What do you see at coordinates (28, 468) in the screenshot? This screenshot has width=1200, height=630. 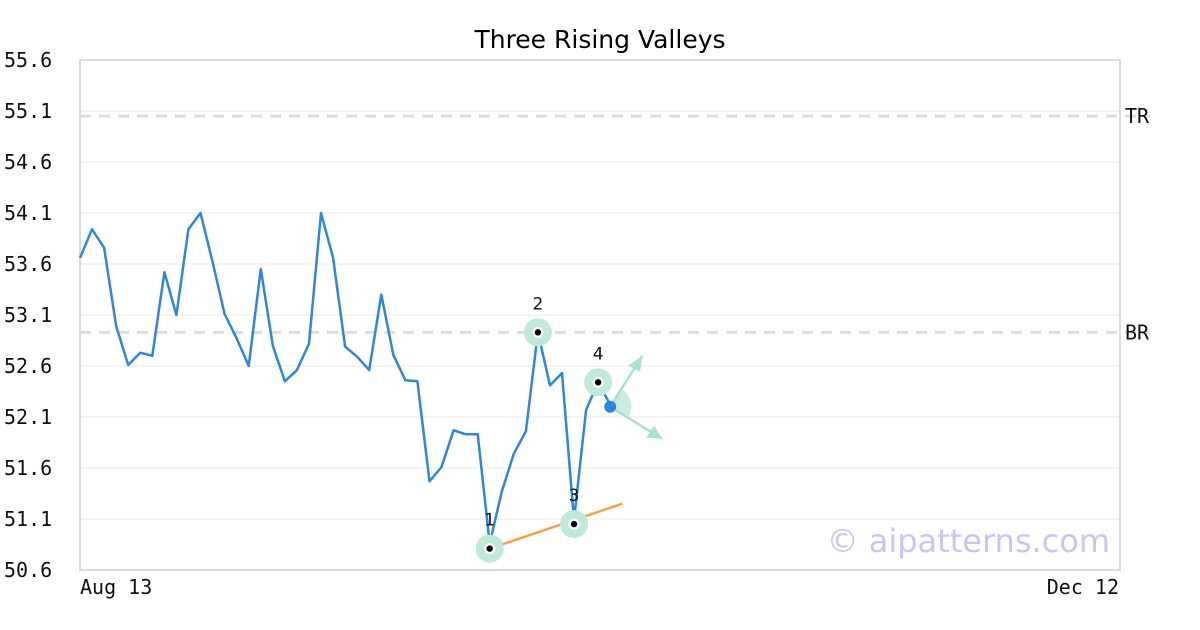 I see `y-tick-label: 51.6` at bounding box center [28, 468].